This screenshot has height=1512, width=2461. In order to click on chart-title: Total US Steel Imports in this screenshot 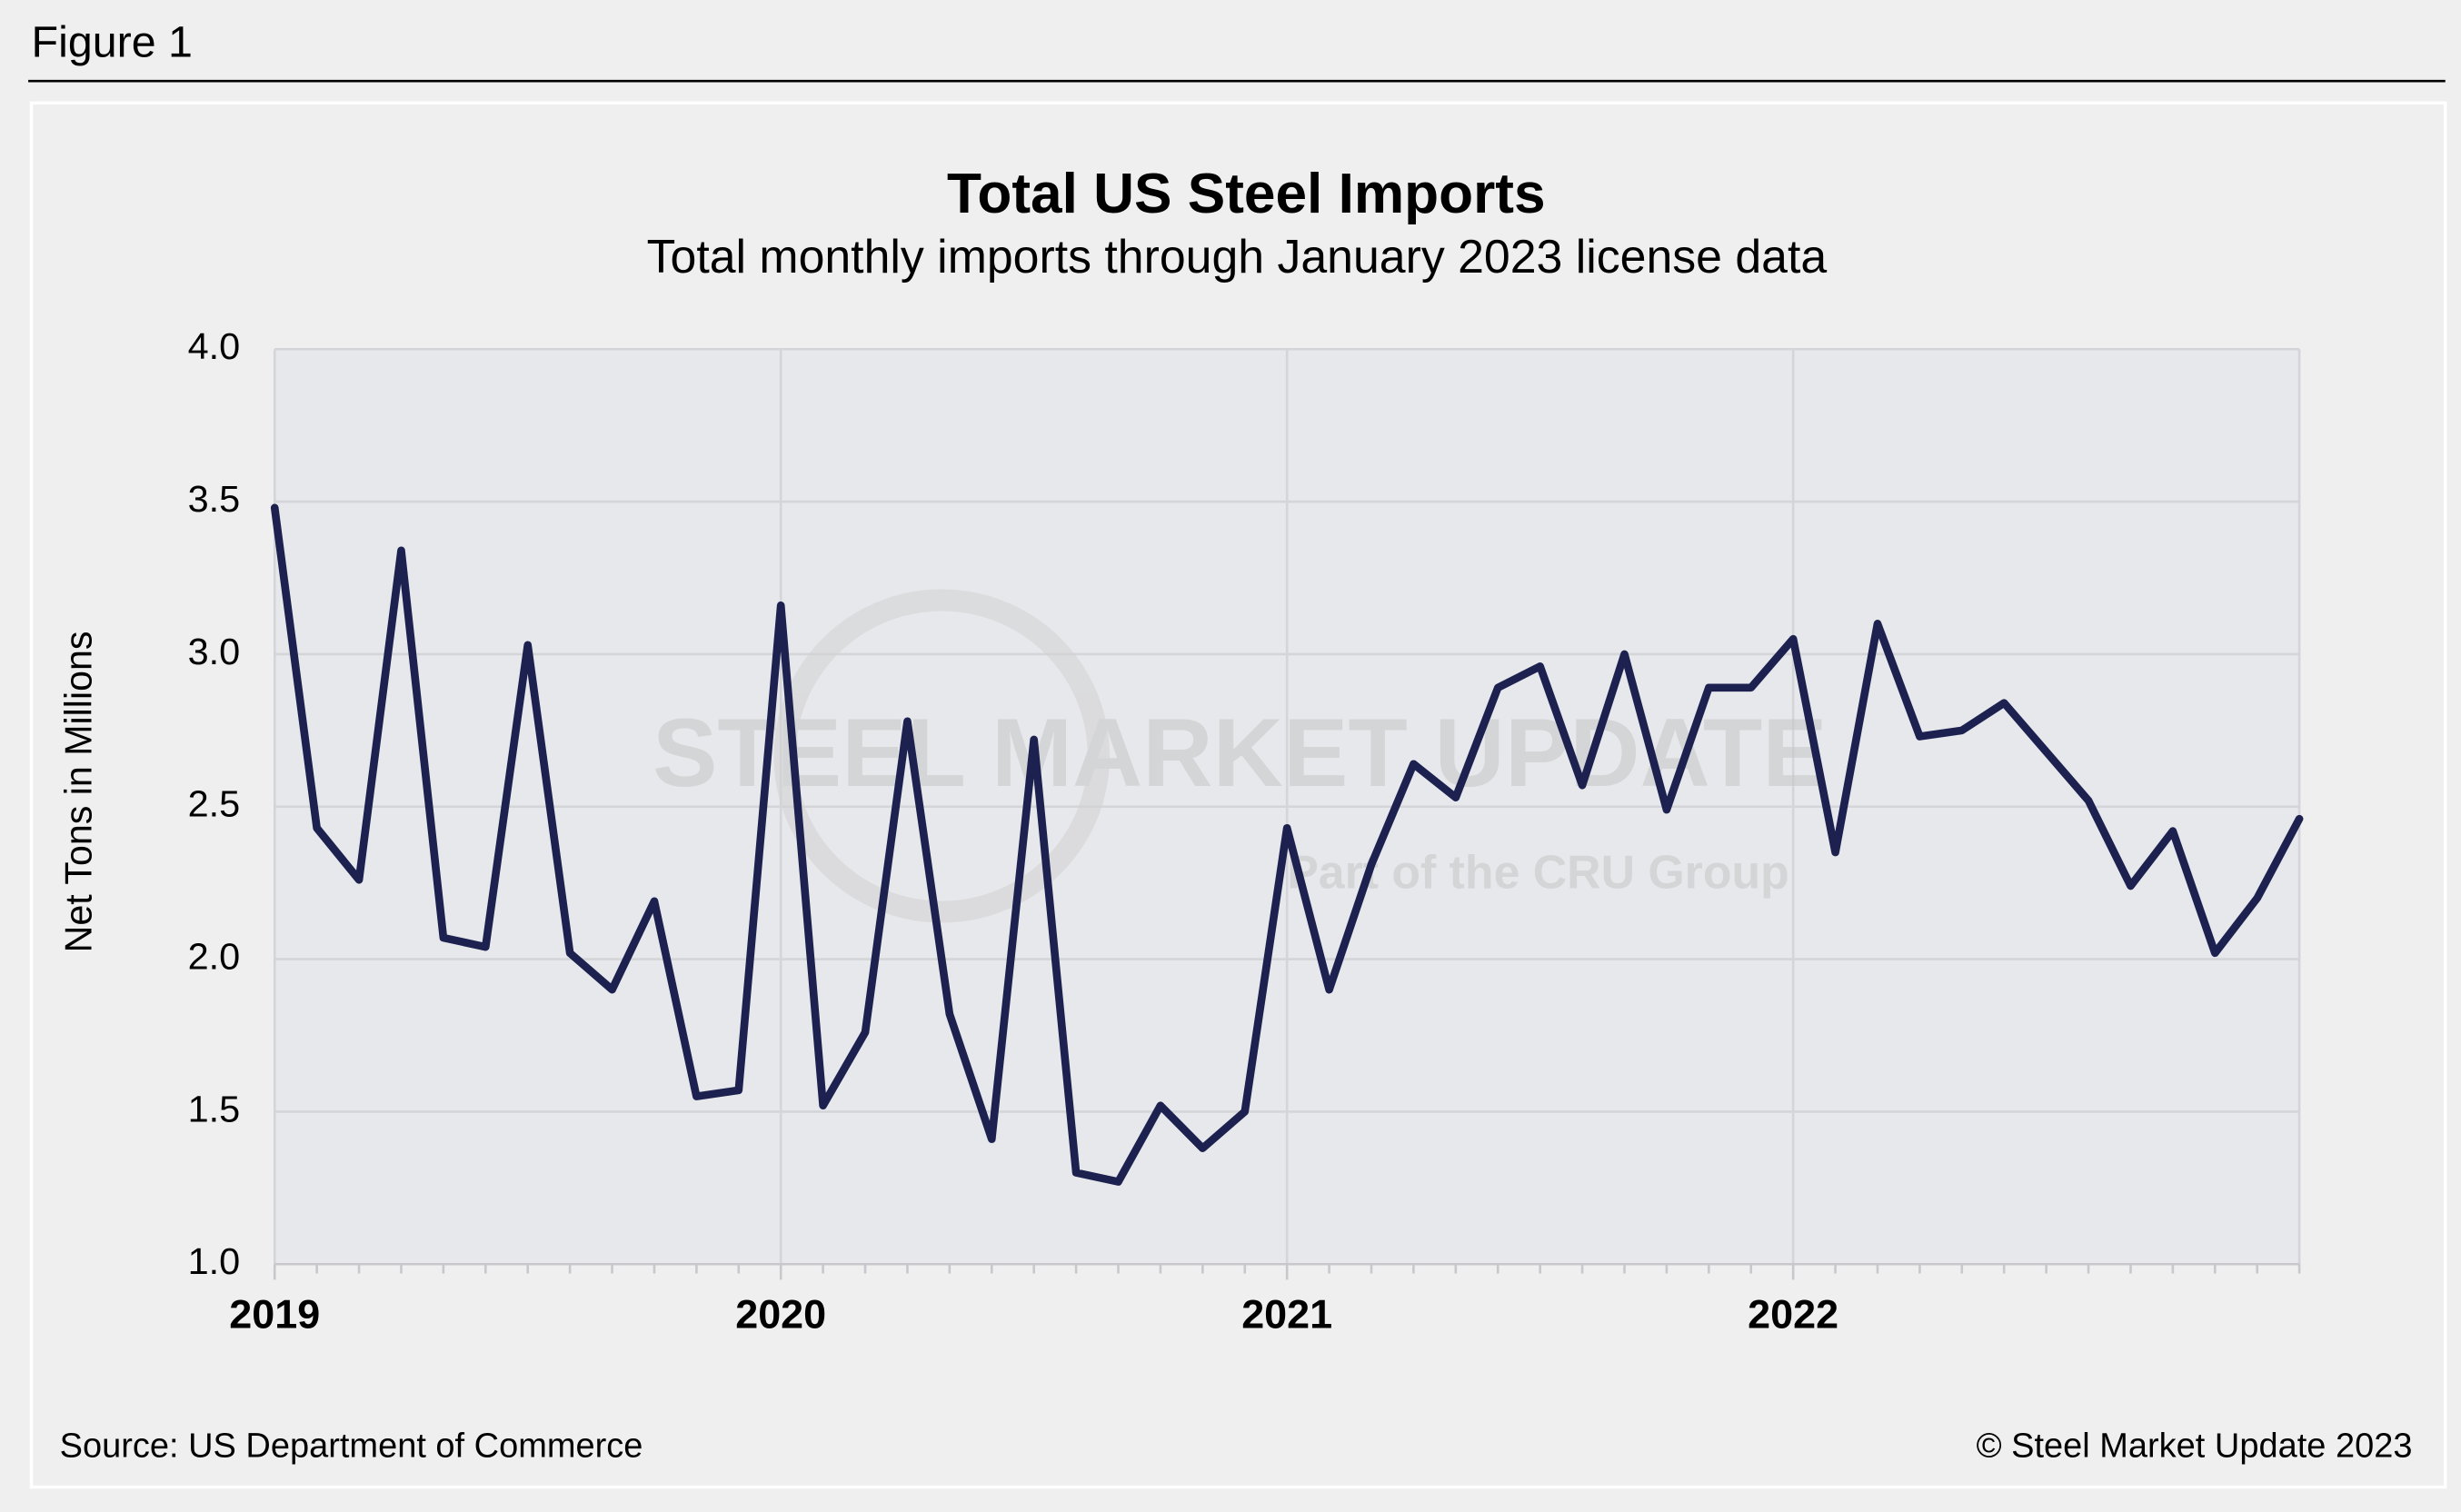, I will do `click(1246, 194)`.